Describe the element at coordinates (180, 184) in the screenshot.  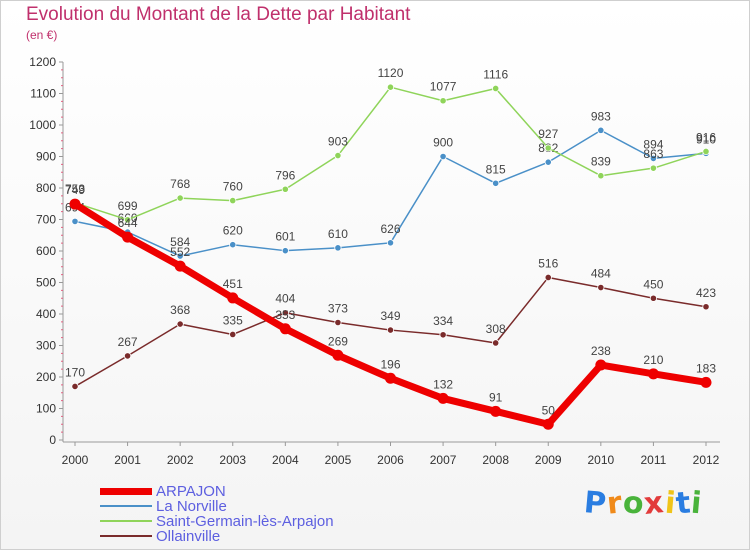
I see `data-label: 768` at that location.